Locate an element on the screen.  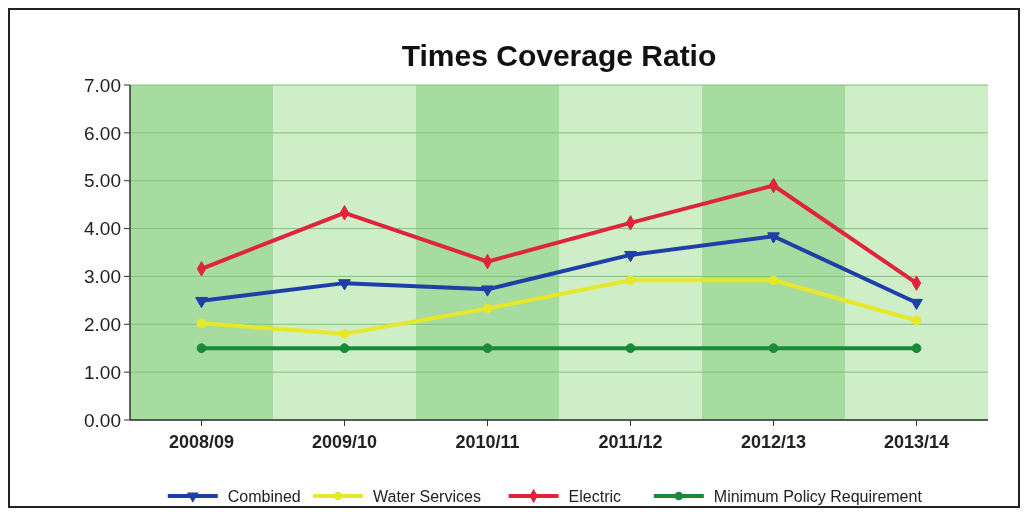
x-tick-label: 2008/09 is located at coordinates (201, 442).